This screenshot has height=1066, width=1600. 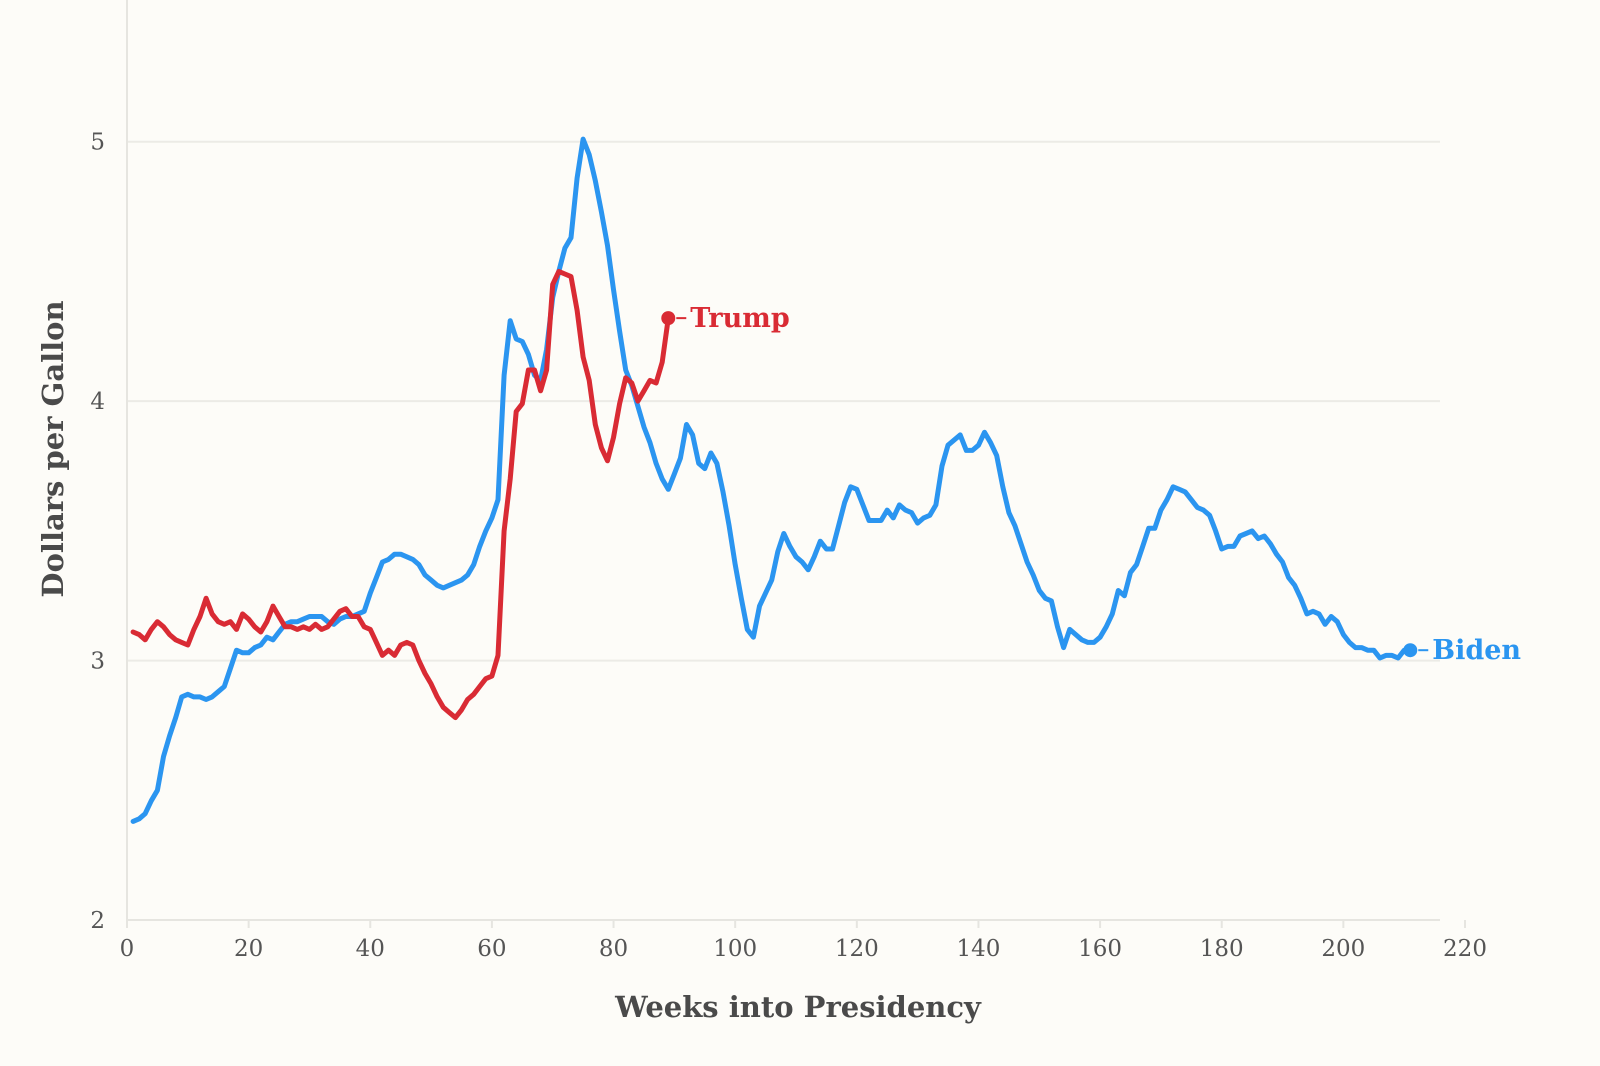 What do you see at coordinates (1100, 949) in the screenshot?
I see `x-tick-label: 160` at bounding box center [1100, 949].